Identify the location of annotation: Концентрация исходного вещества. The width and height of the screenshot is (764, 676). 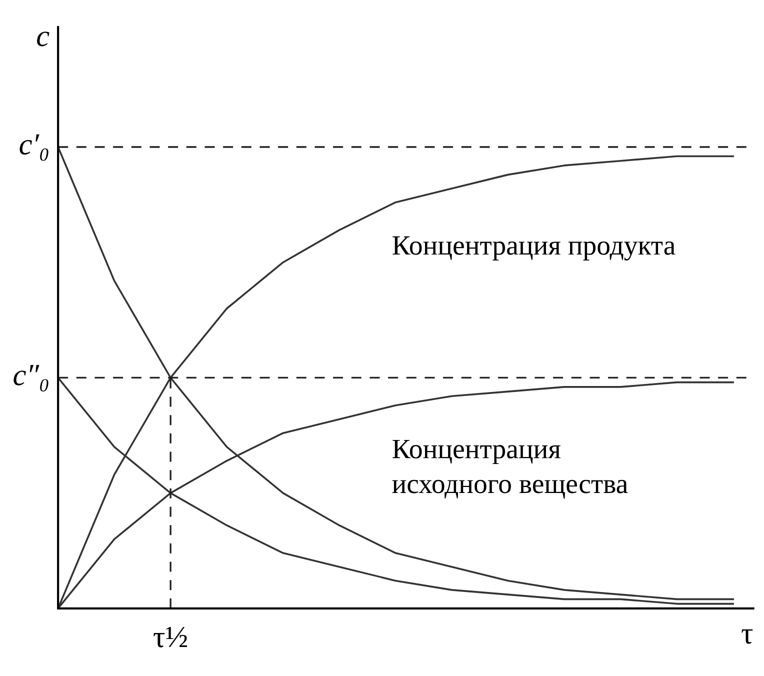
(510, 469).